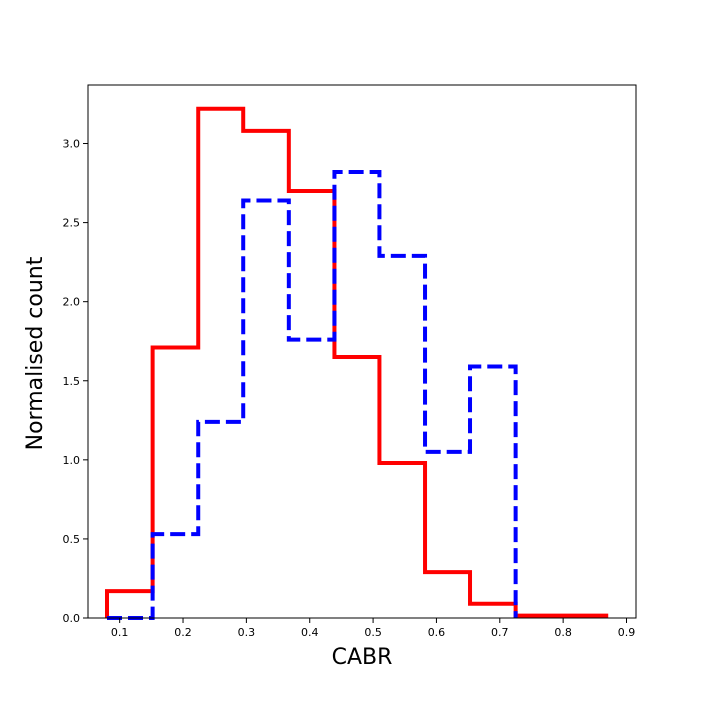  I want to click on x-tick-label: 0.9, so click(627, 632).